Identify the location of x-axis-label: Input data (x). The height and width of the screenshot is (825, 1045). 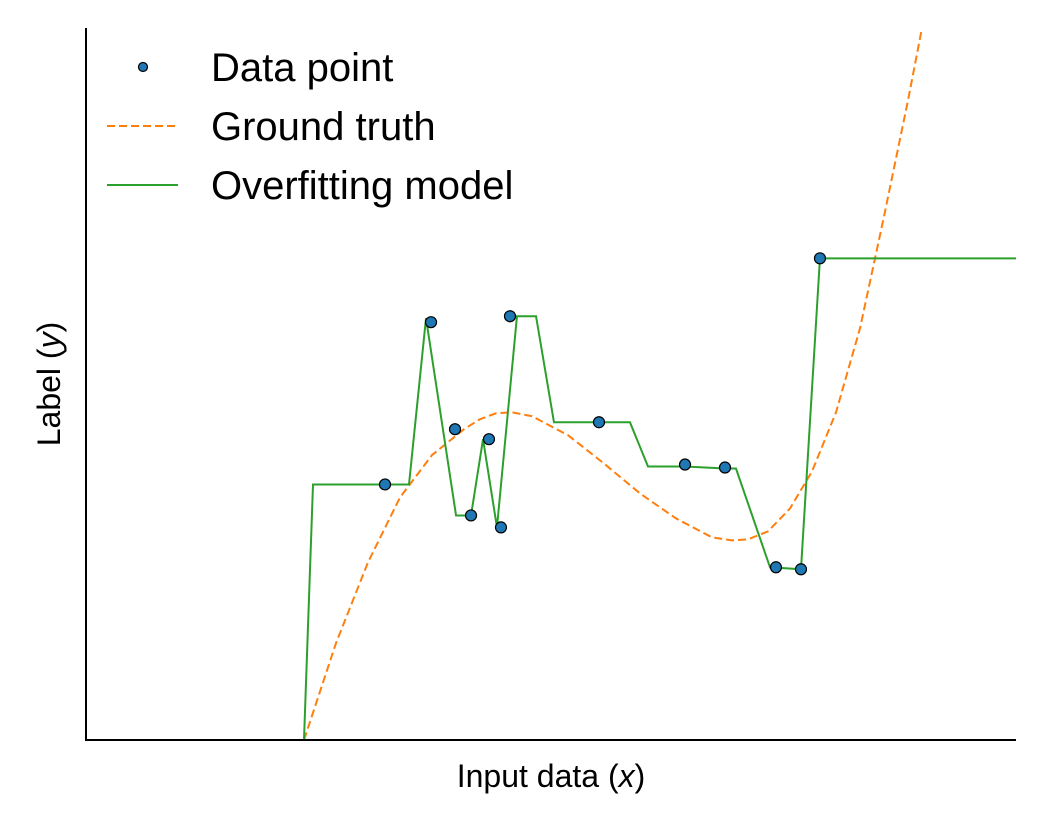
(551, 776).